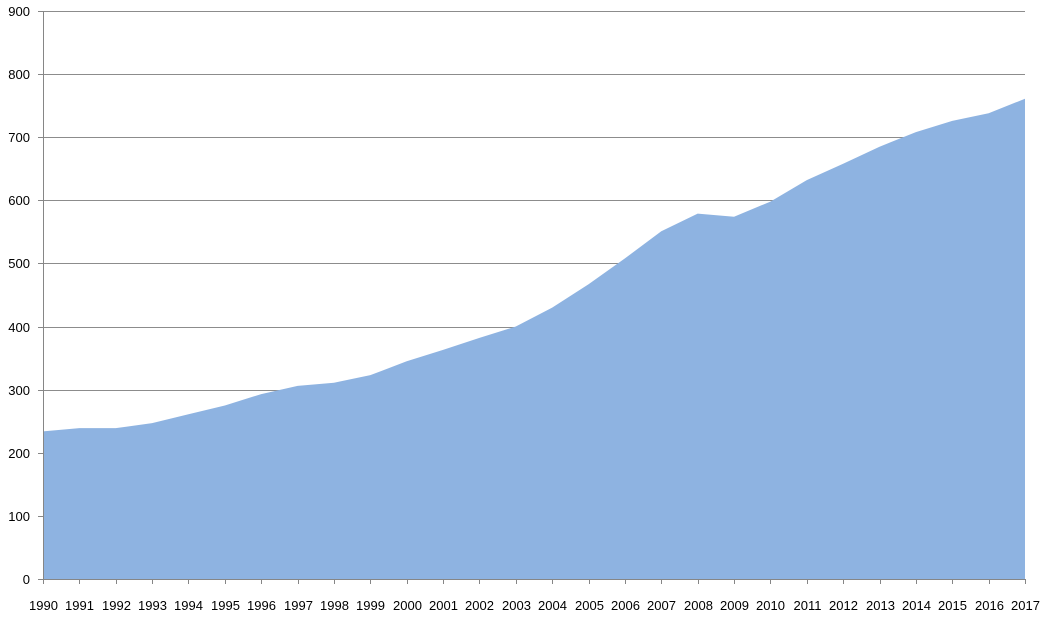 The image size is (1047, 618). What do you see at coordinates (19, 200) in the screenshot?
I see `y-tick-label-600: 600` at bounding box center [19, 200].